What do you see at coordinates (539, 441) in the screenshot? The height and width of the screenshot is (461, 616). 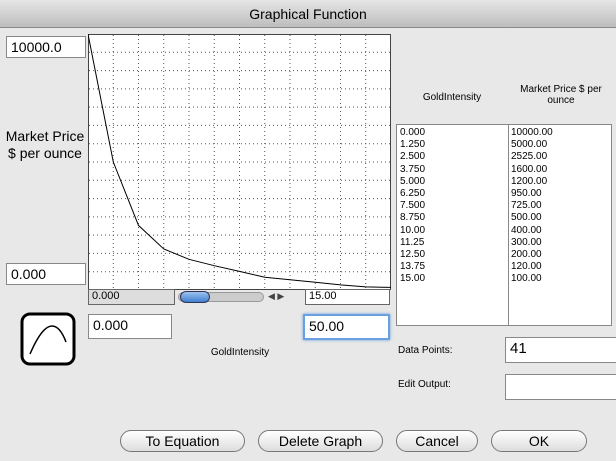 I see `ok-button: OK` at bounding box center [539, 441].